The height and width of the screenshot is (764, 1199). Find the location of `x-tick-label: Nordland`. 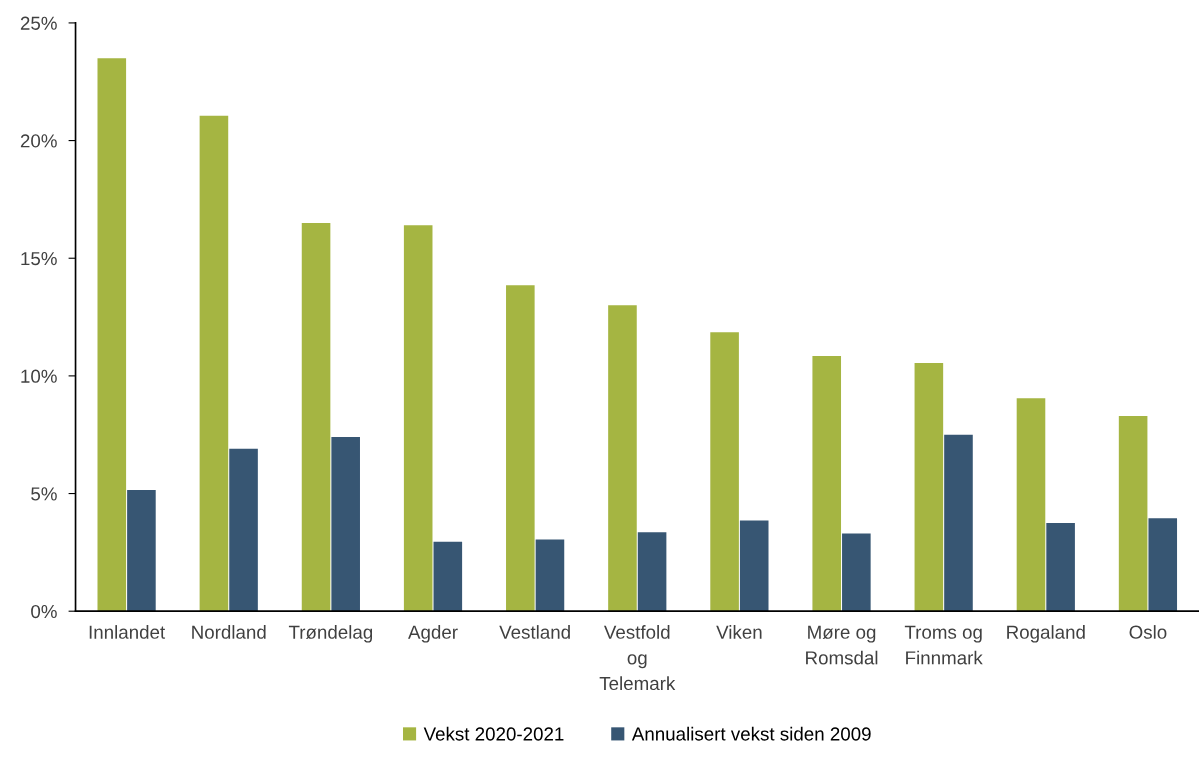

x-tick-label: Nordland is located at coordinates (229, 632).